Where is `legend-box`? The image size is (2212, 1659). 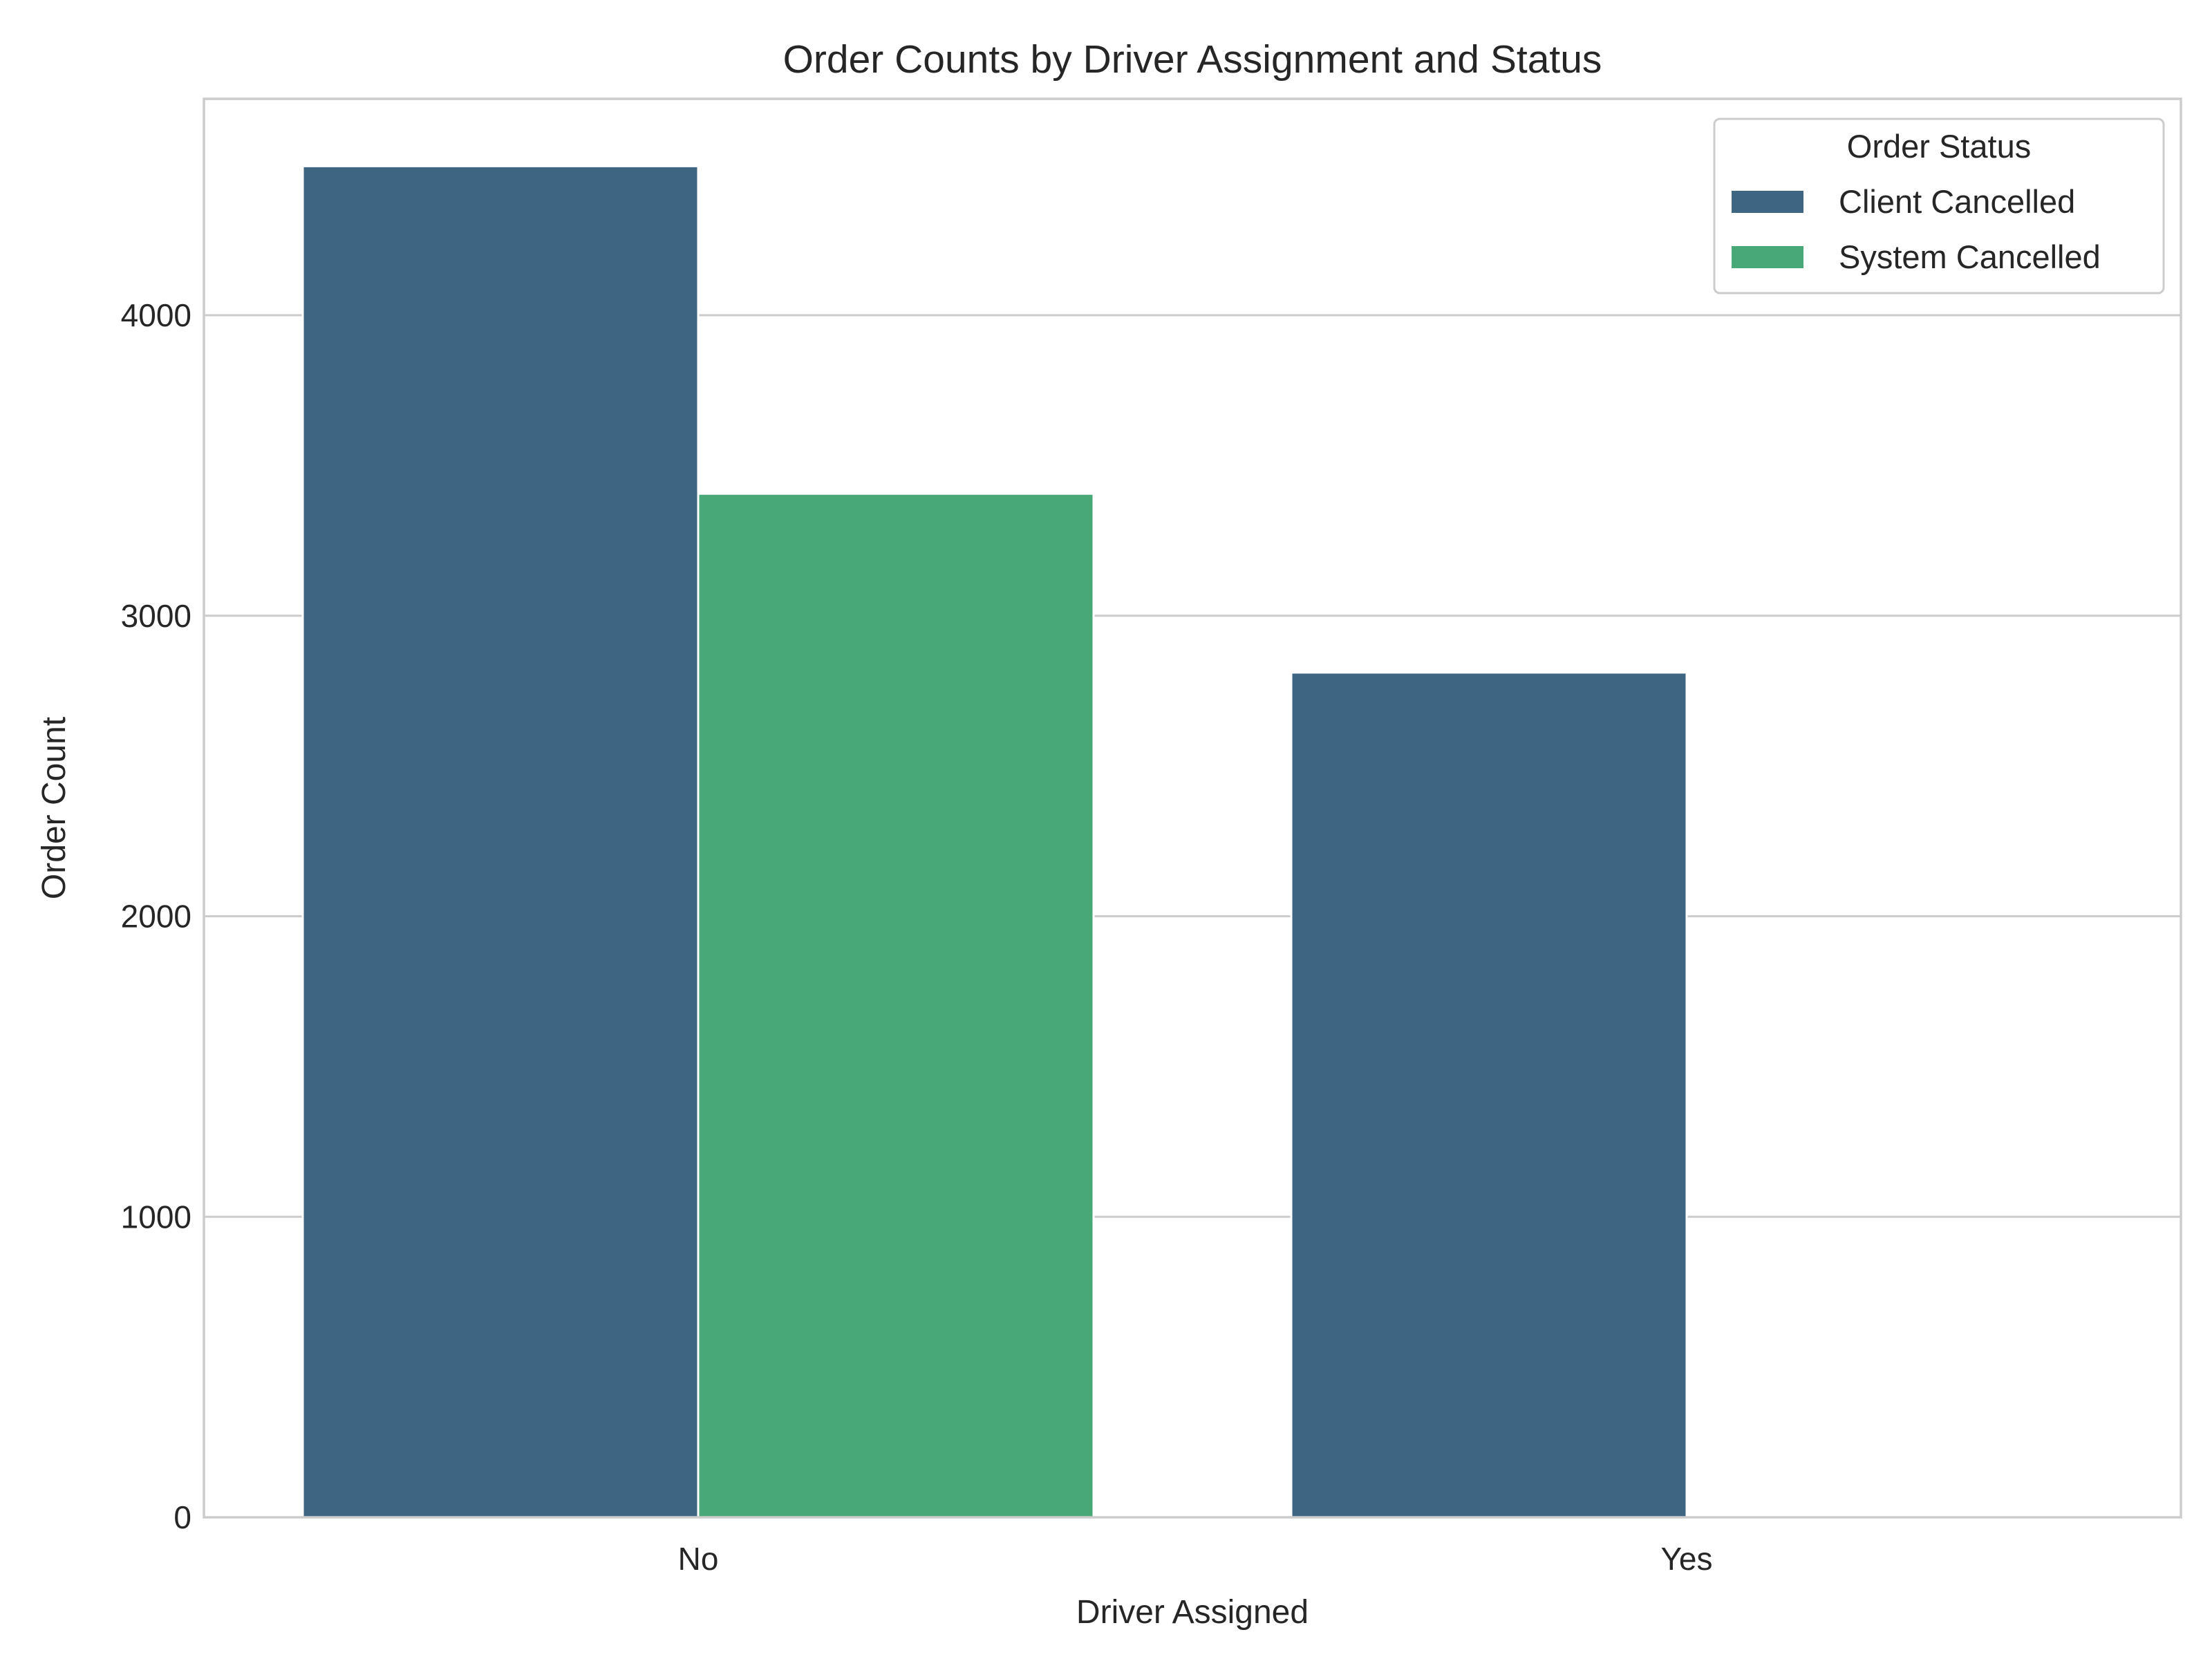 legend-box is located at coordinates (1939, 206).